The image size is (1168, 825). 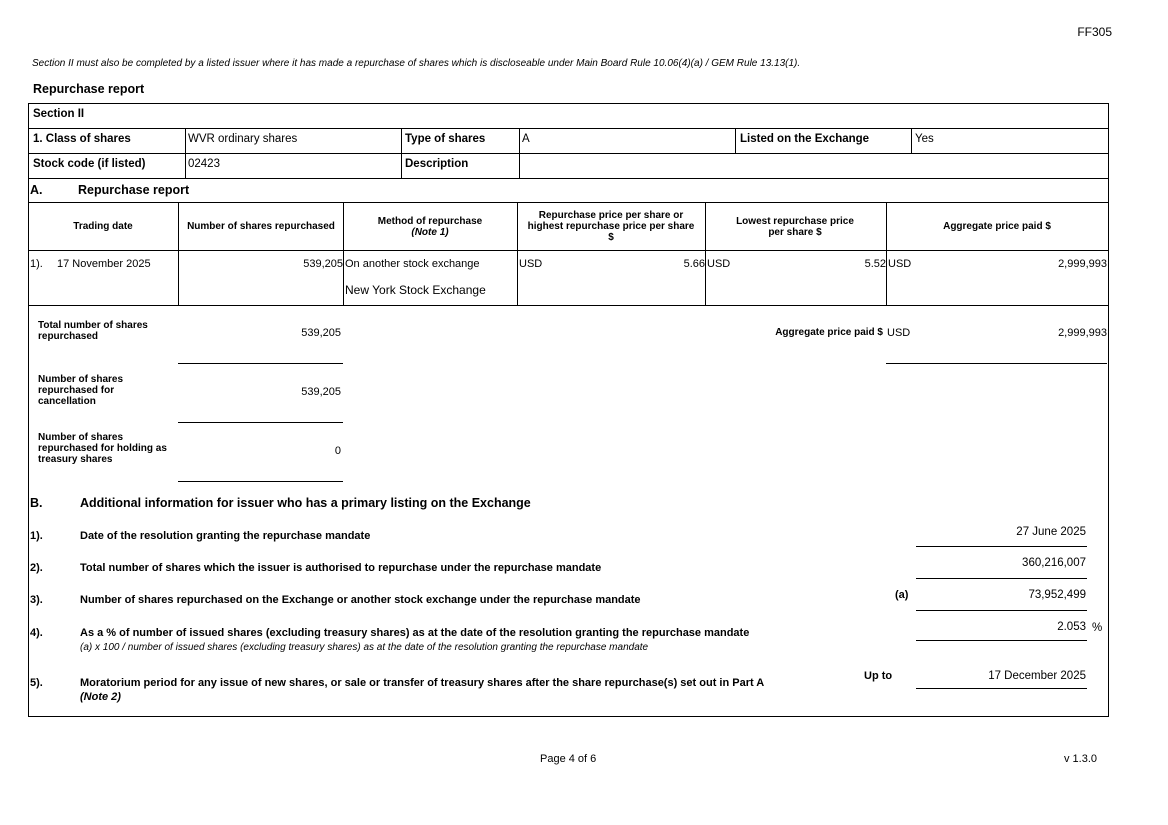 I want to click on method: On another stock exchange, so click(x=412, y=264).